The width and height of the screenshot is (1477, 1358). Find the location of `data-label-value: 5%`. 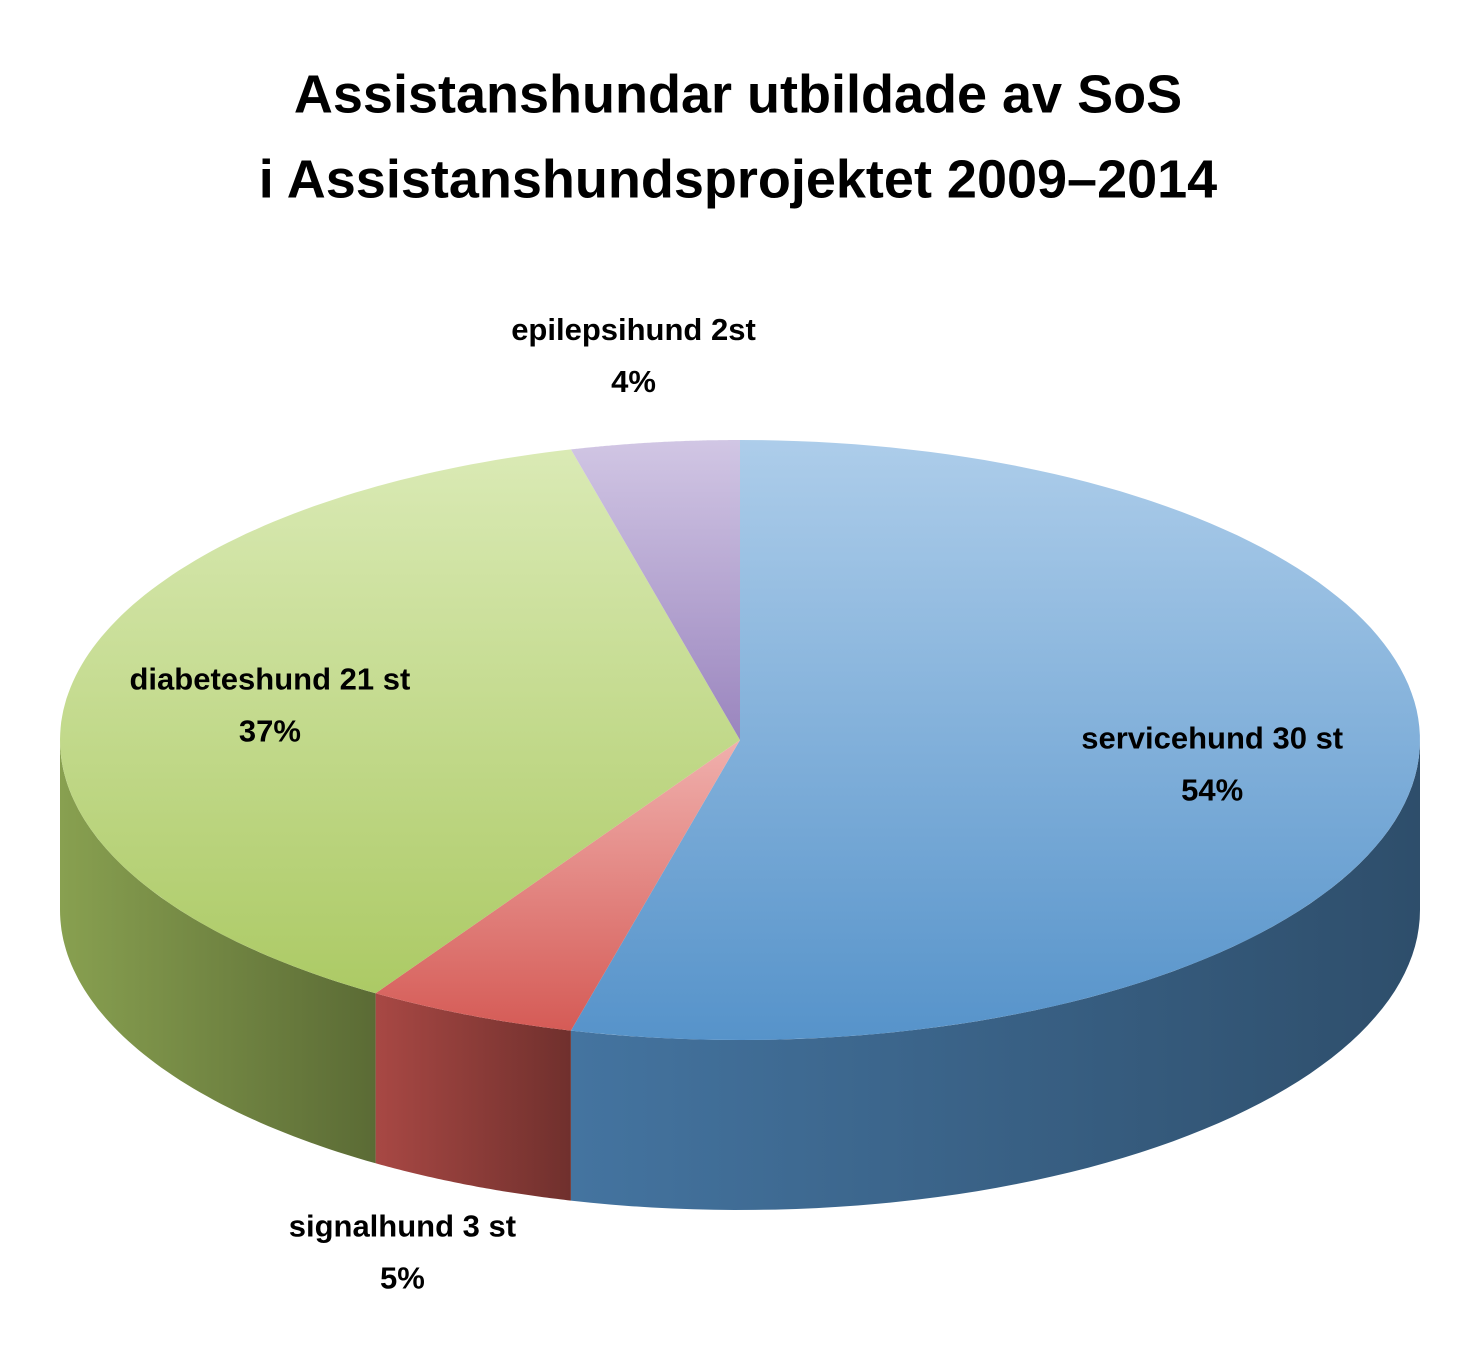

data-label-value: 5% is located at coordinates (402, 1277).